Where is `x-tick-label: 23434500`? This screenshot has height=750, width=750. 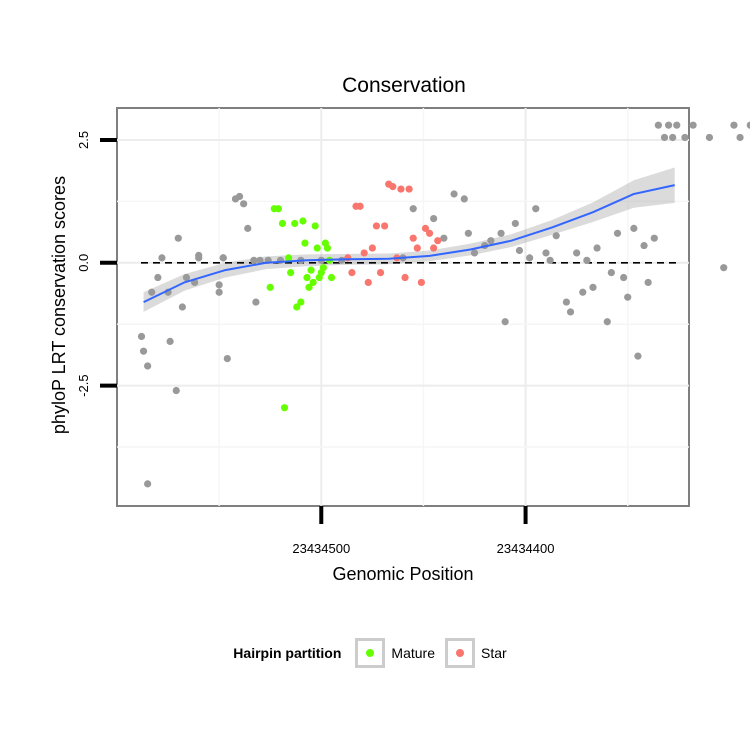
x-tick-label: 23434500 is located at coordinates (321, 548).